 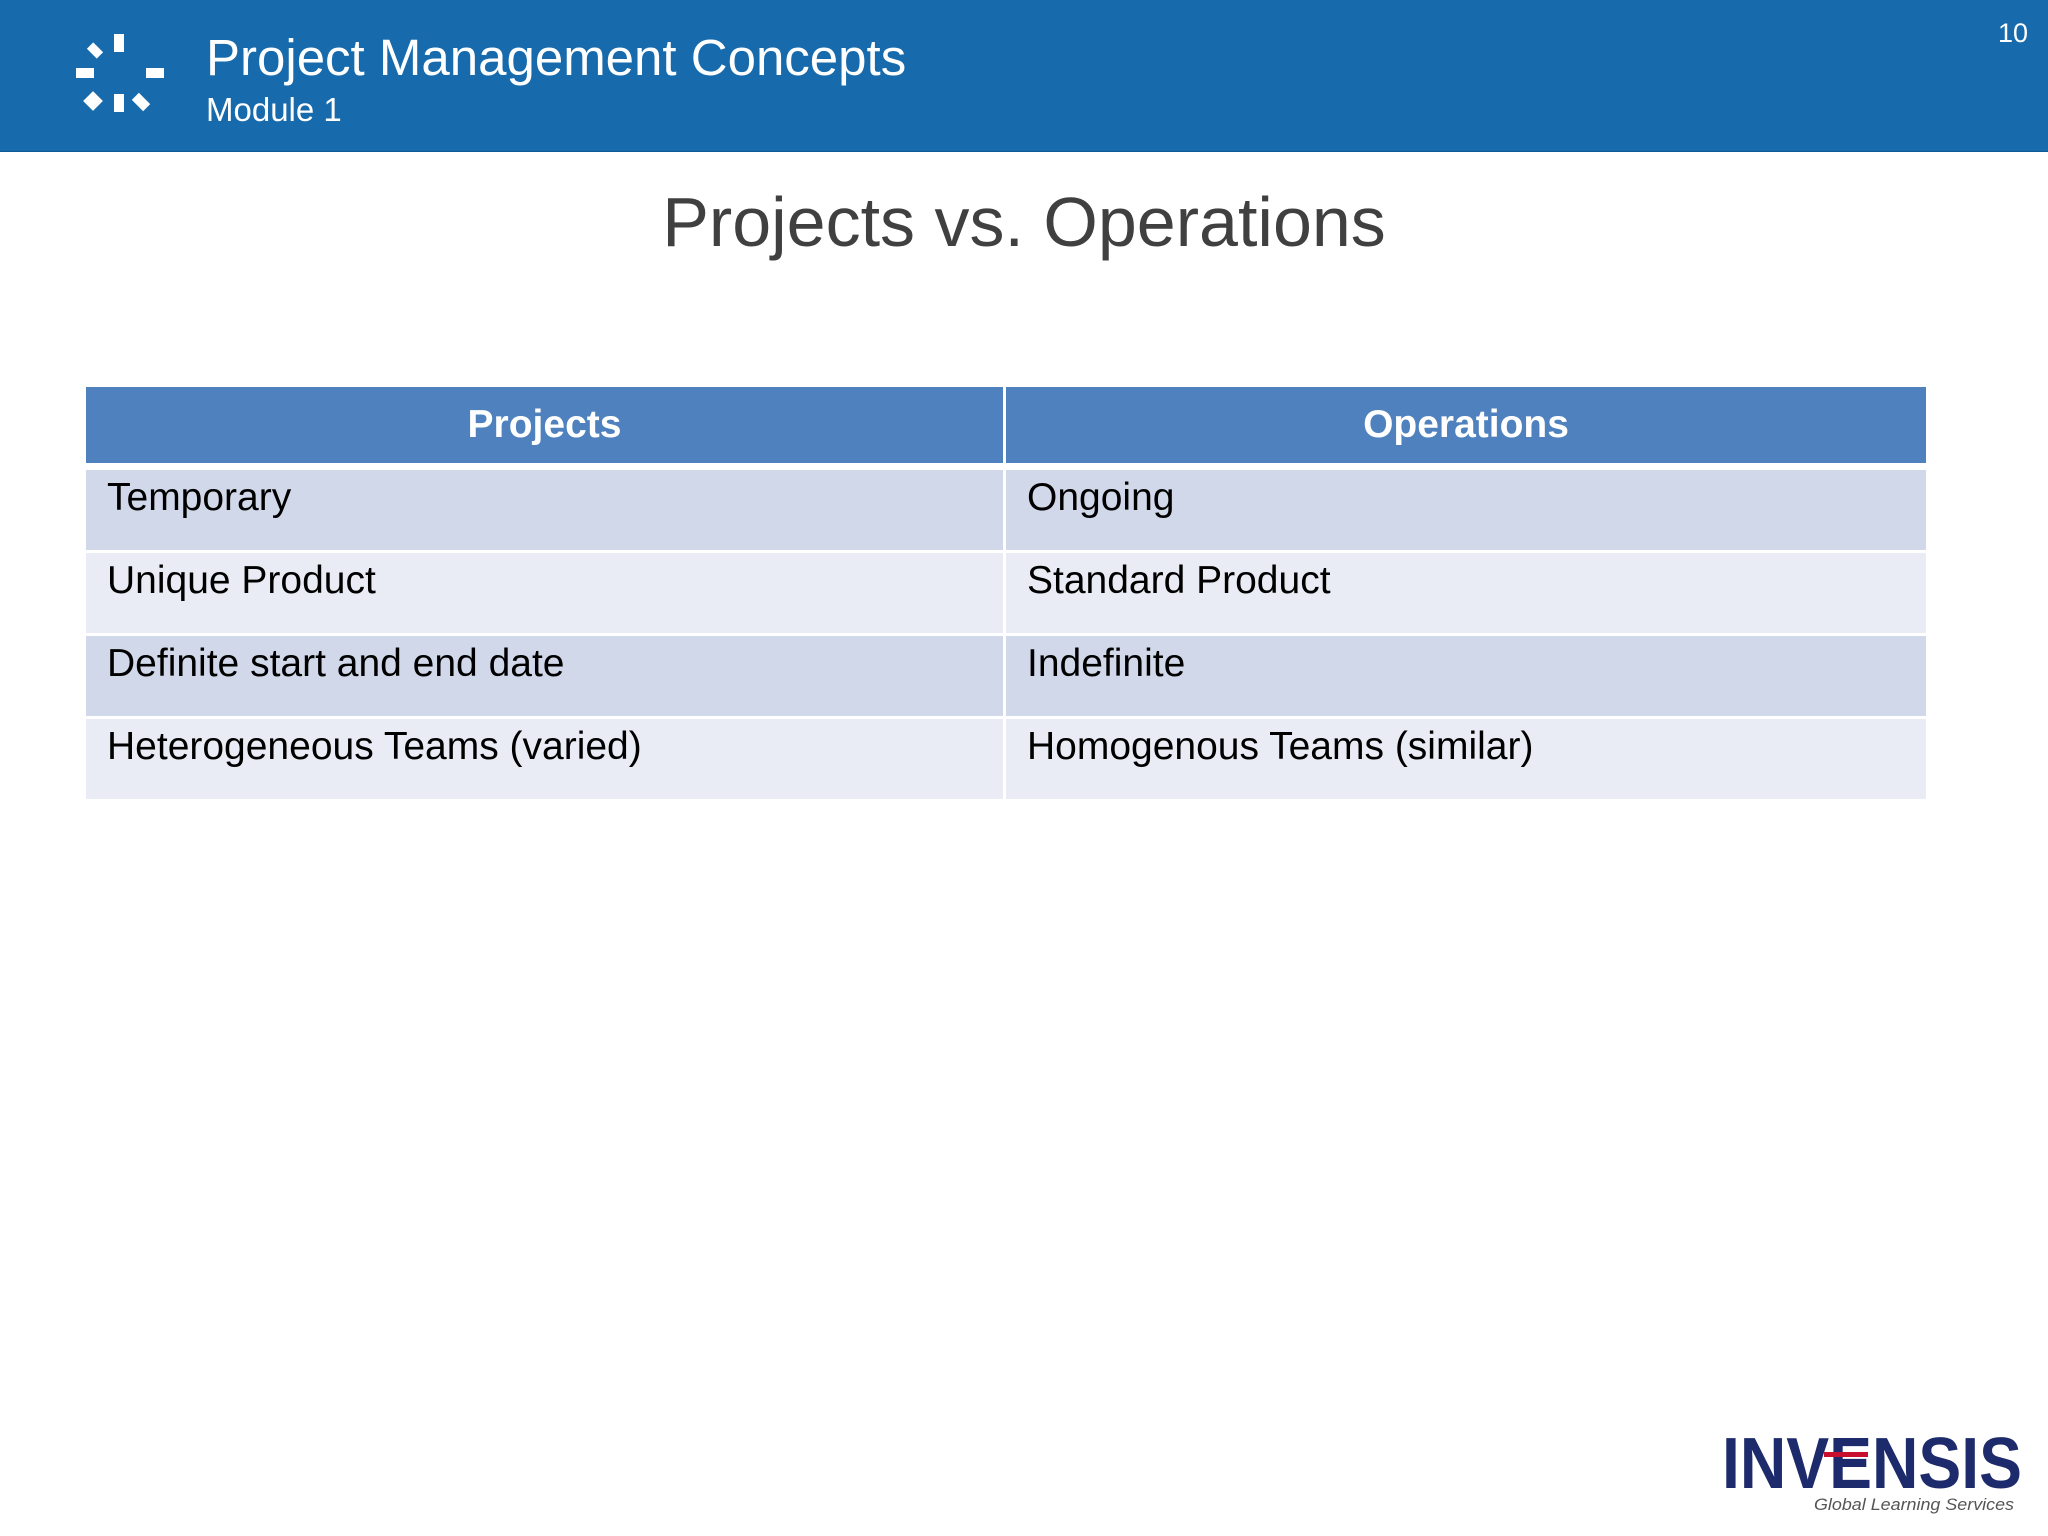 What do you see at coordinates (1466, 760) in the screenshot?
I see `table-cell-operations: Homogenous Teams (similar)` at bounding box center [1466, 760].